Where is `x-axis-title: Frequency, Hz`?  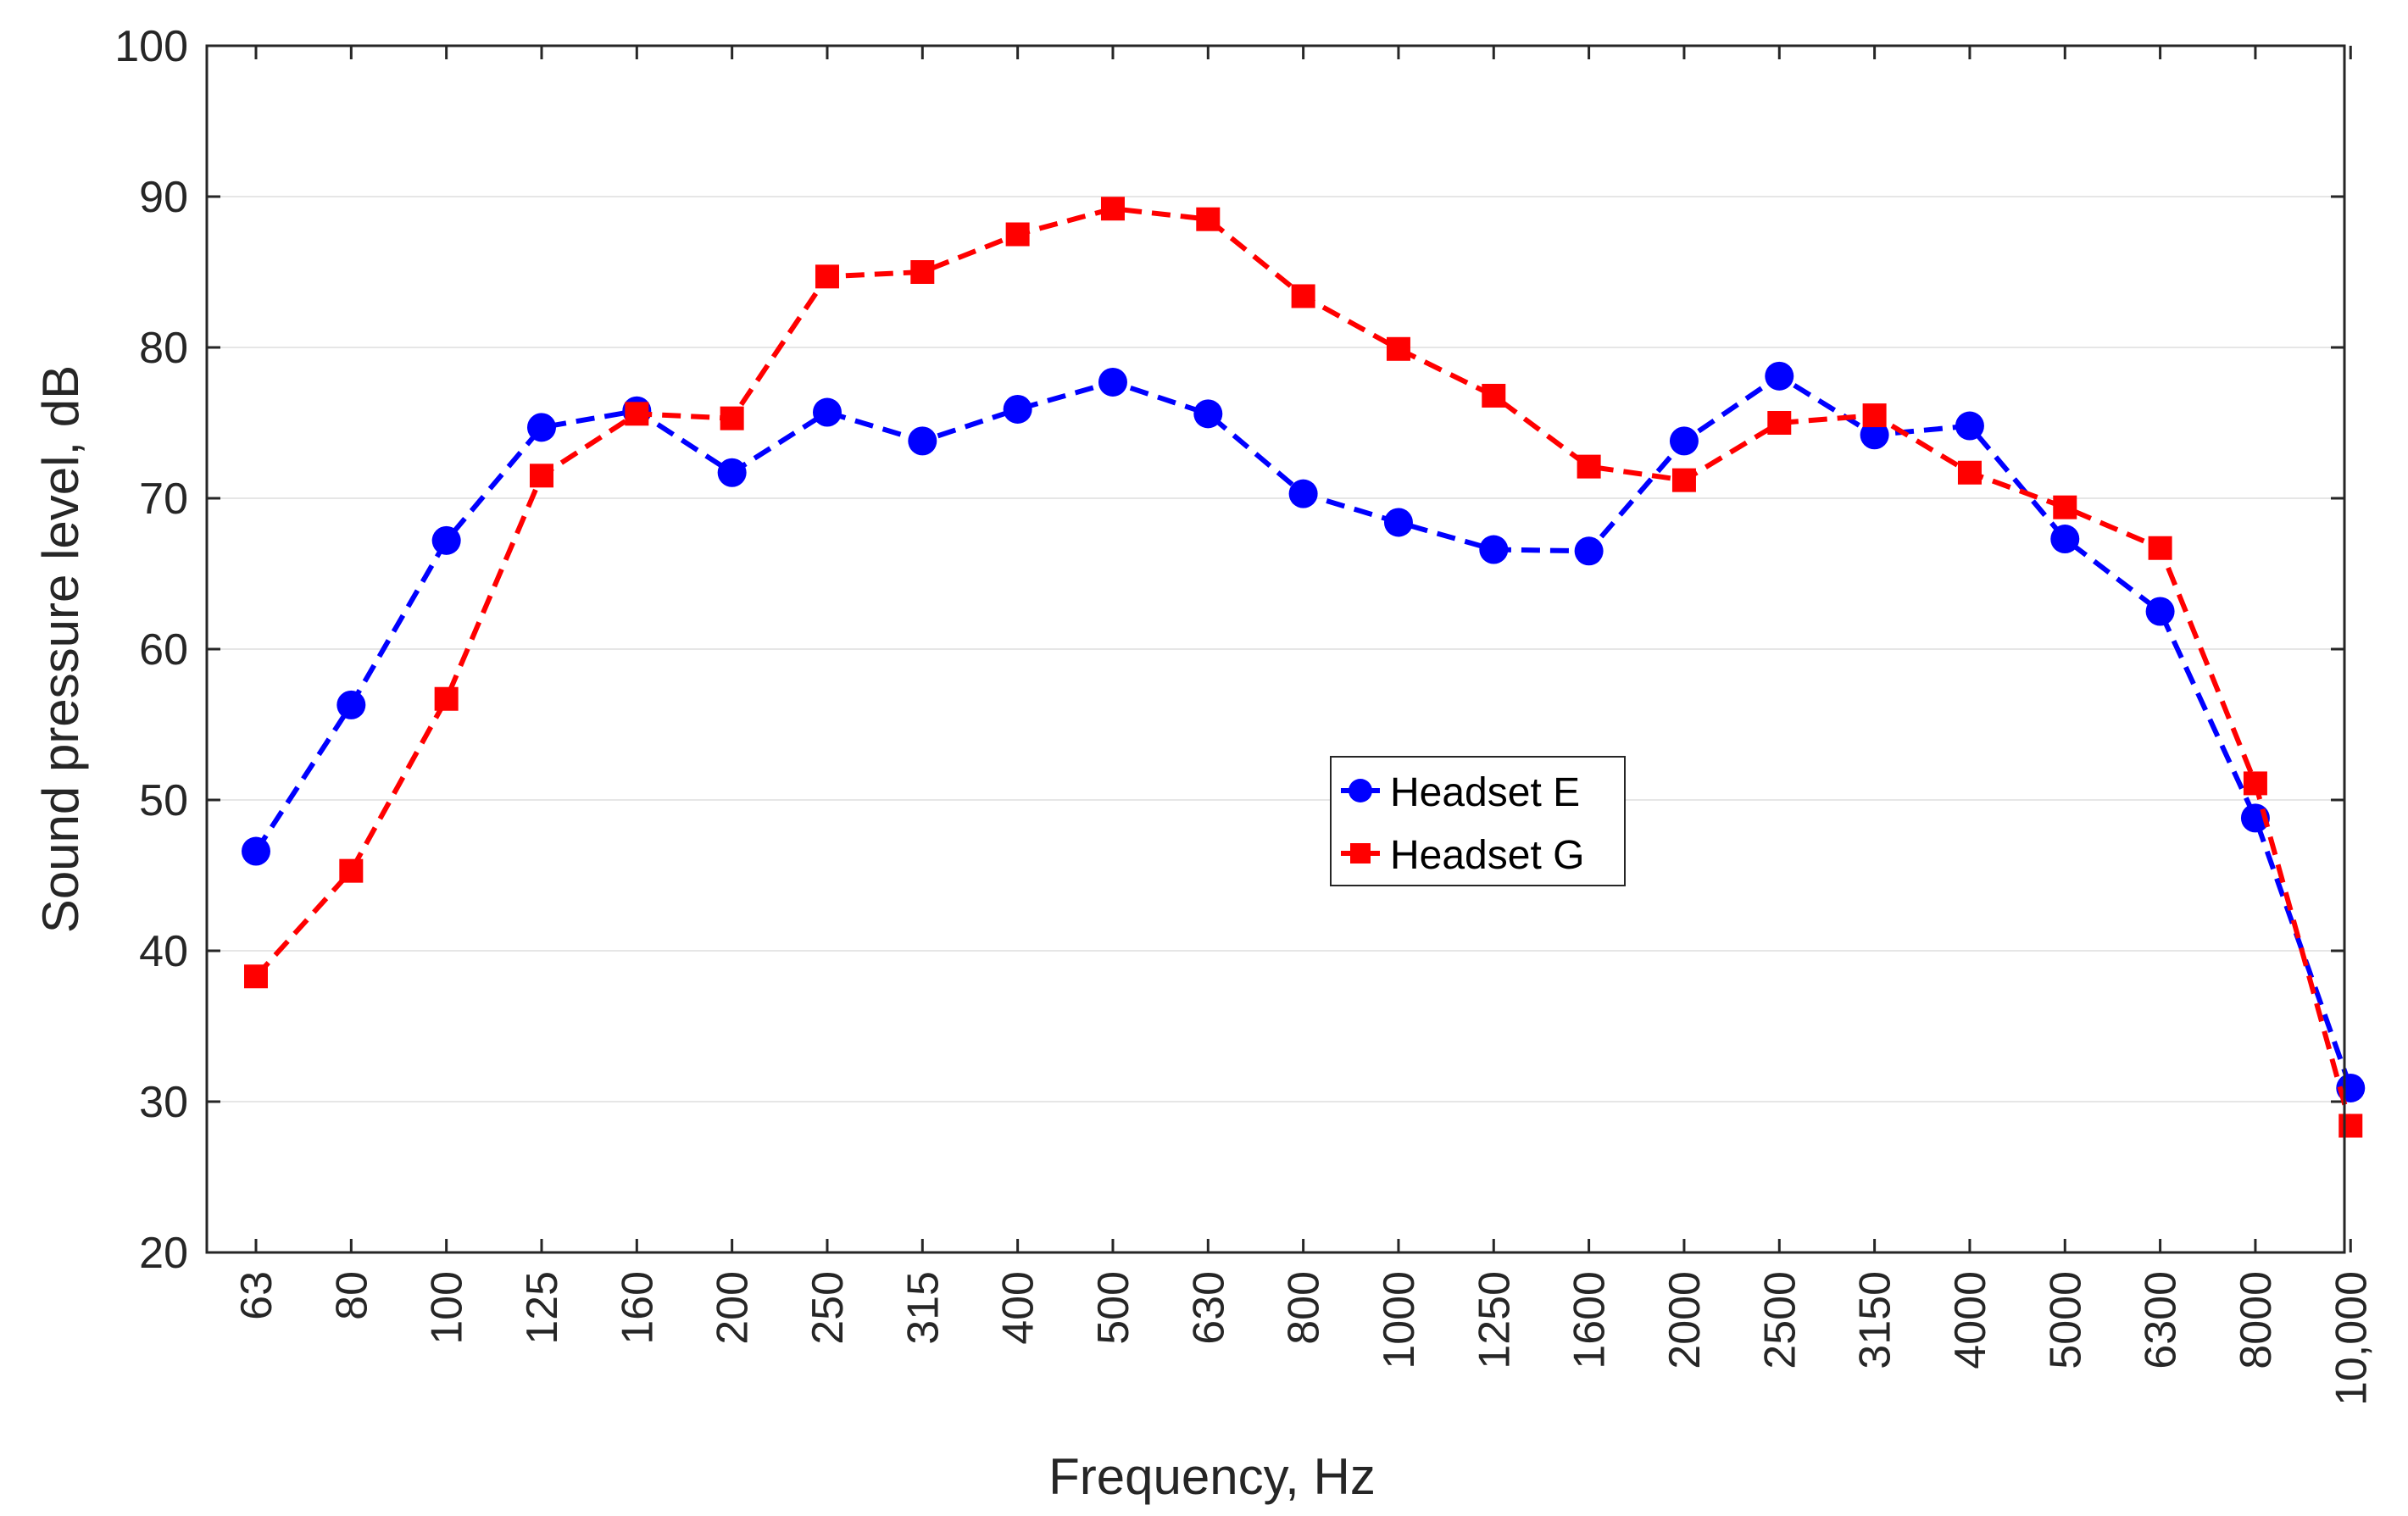
x-axis-title: Frequency, Hz is located at coordinates (1212, 1476).